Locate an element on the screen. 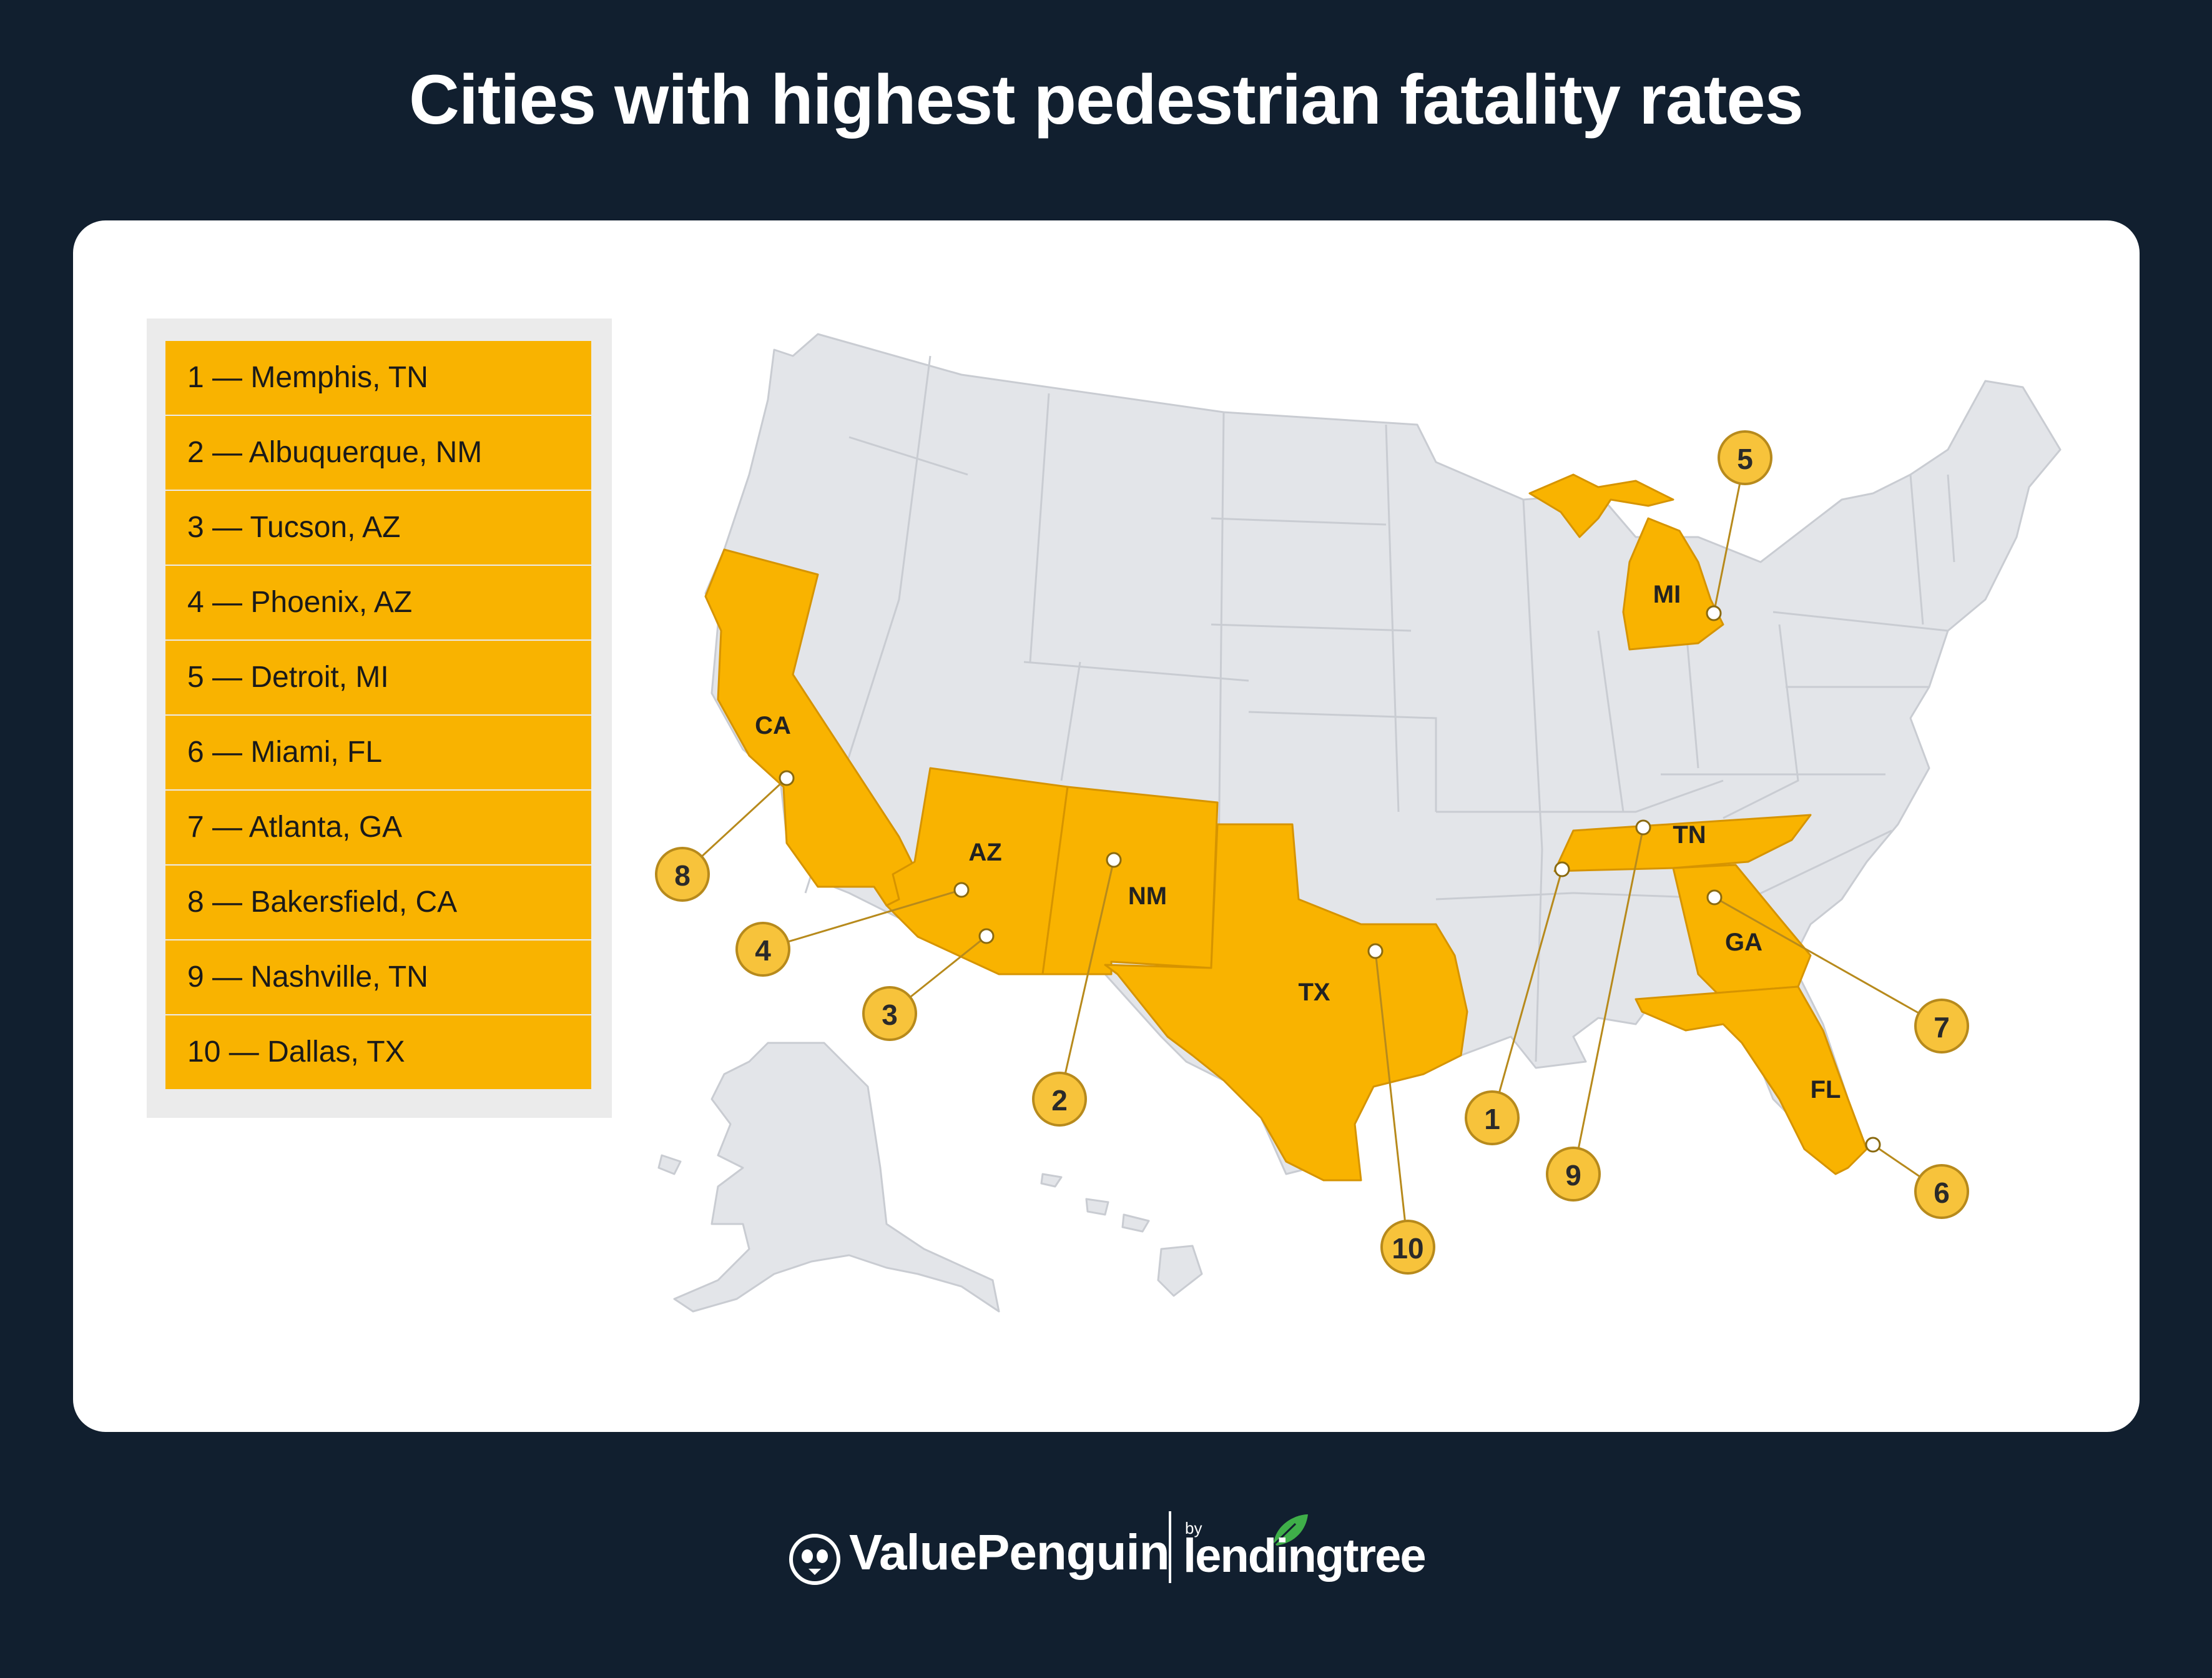  state-new-mexico is located at coordinates (1130, 880).